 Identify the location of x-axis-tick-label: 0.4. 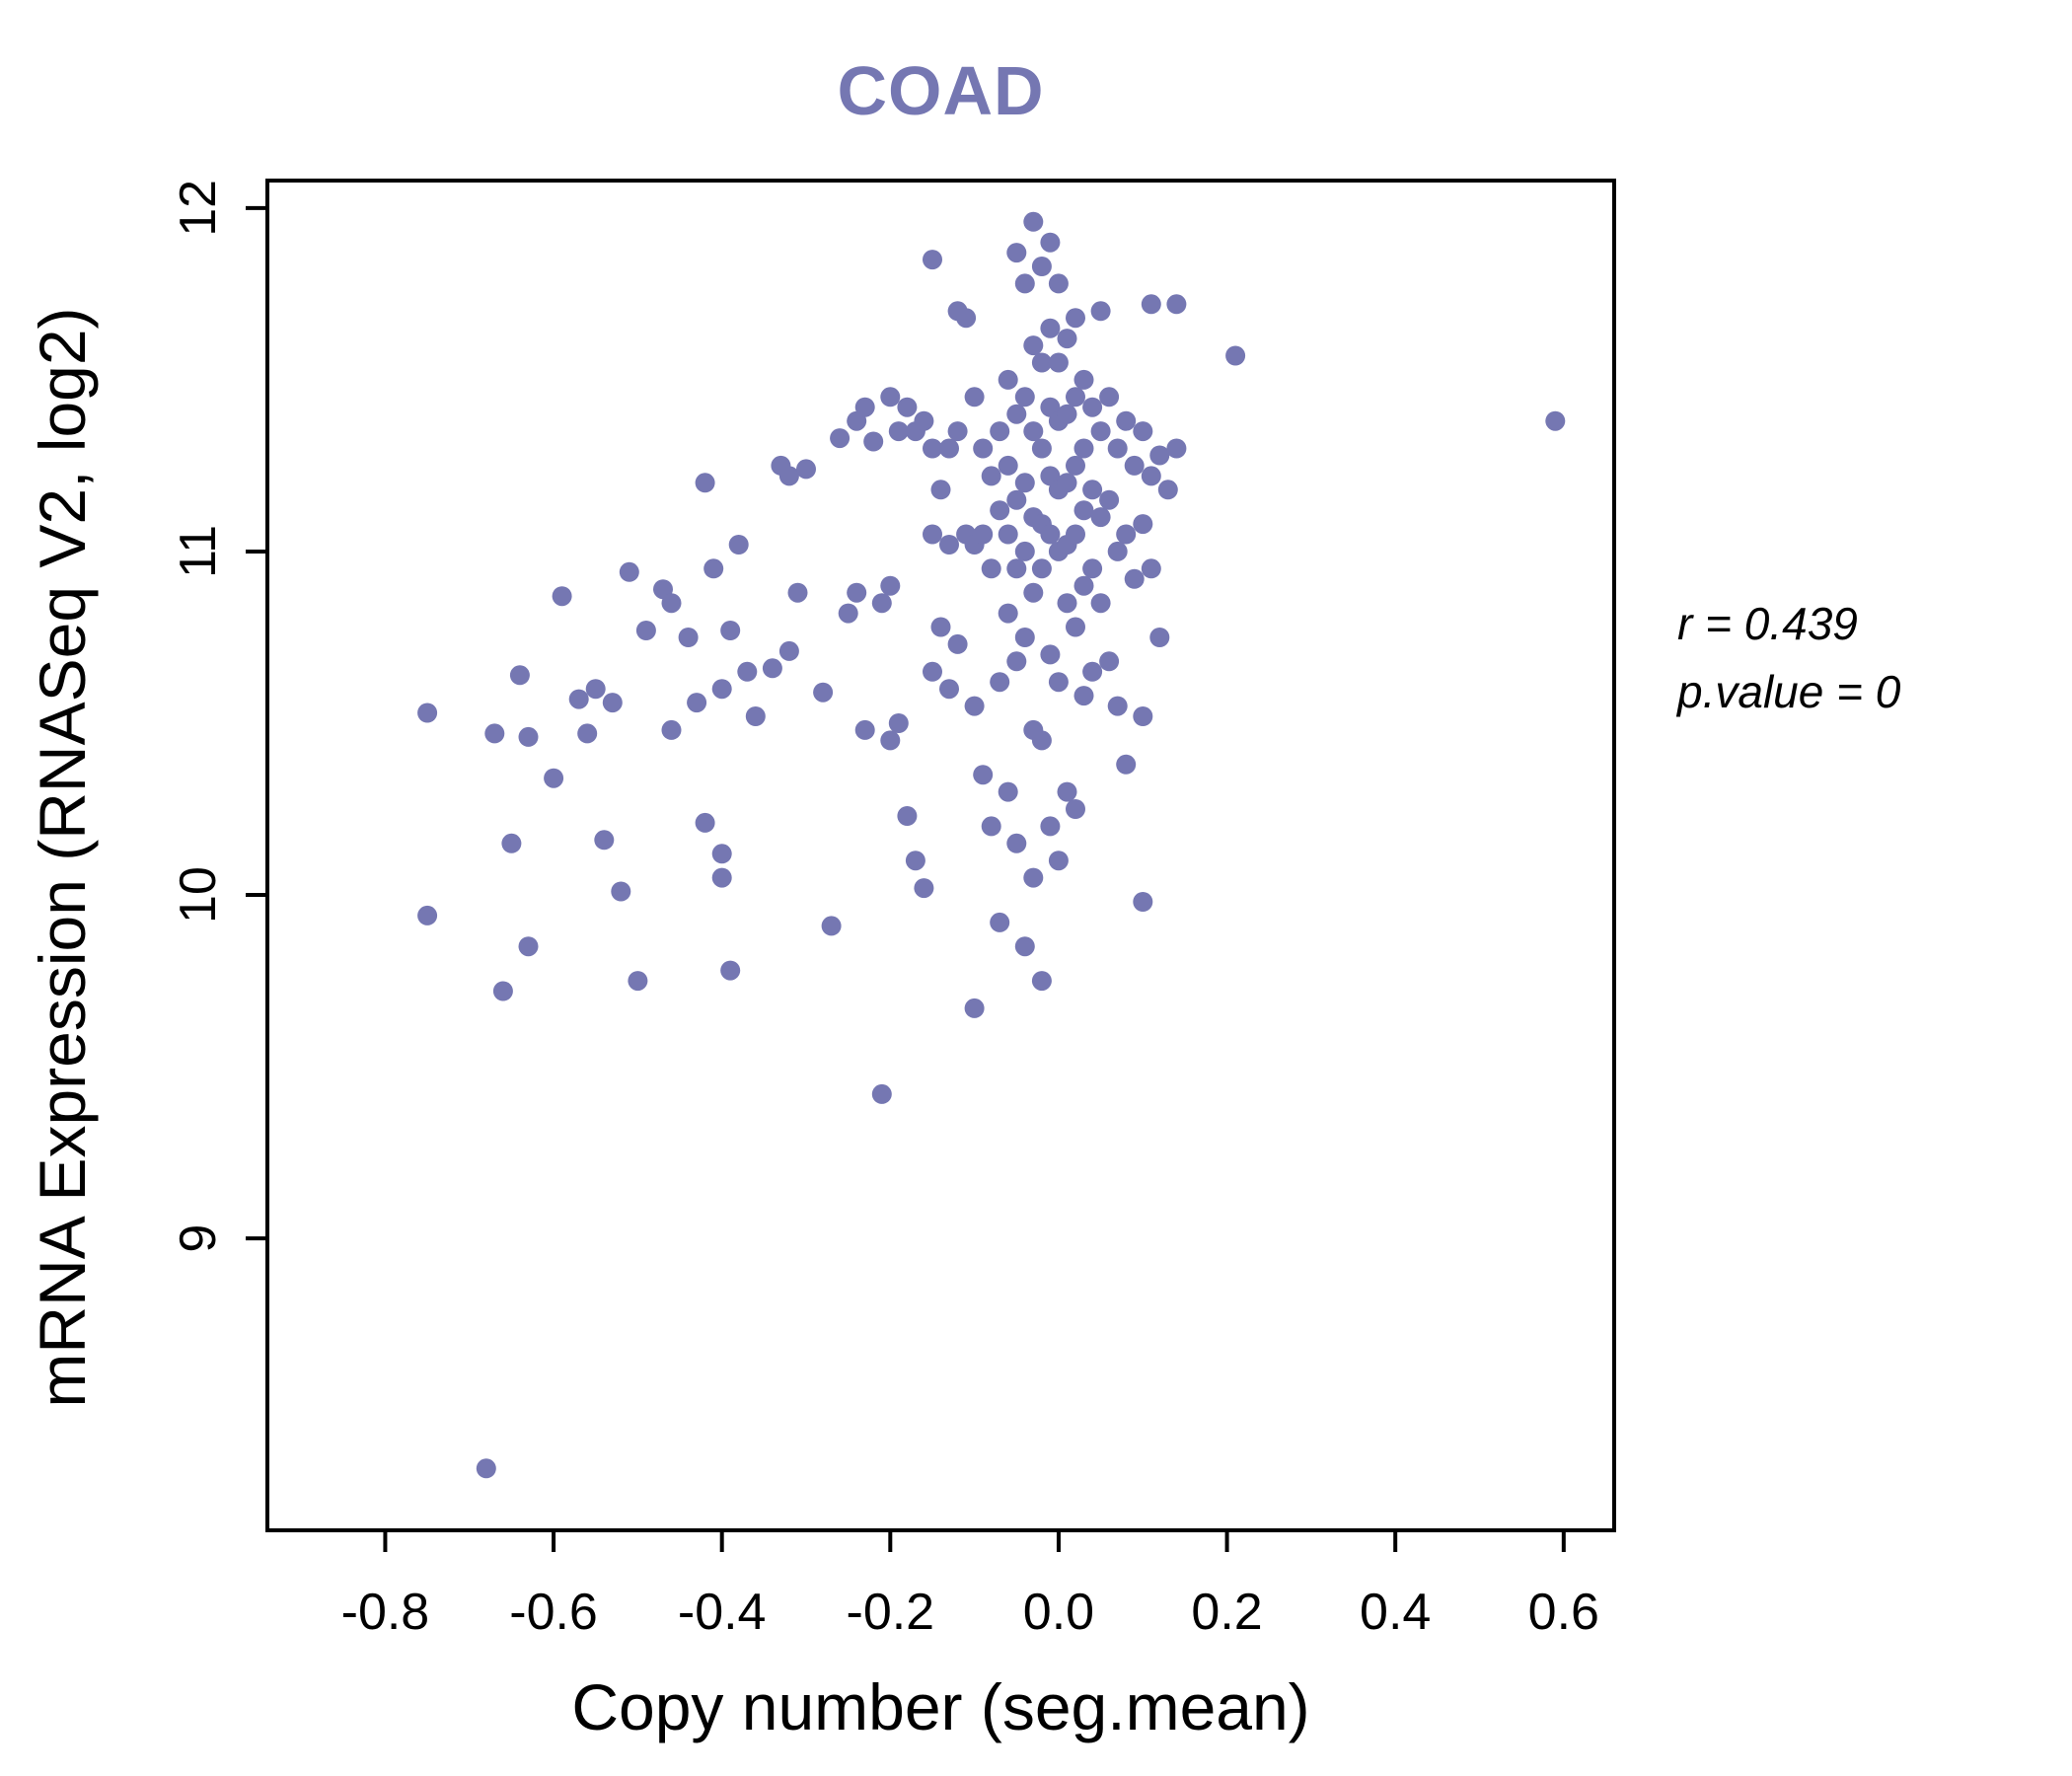
(1395, 1613).